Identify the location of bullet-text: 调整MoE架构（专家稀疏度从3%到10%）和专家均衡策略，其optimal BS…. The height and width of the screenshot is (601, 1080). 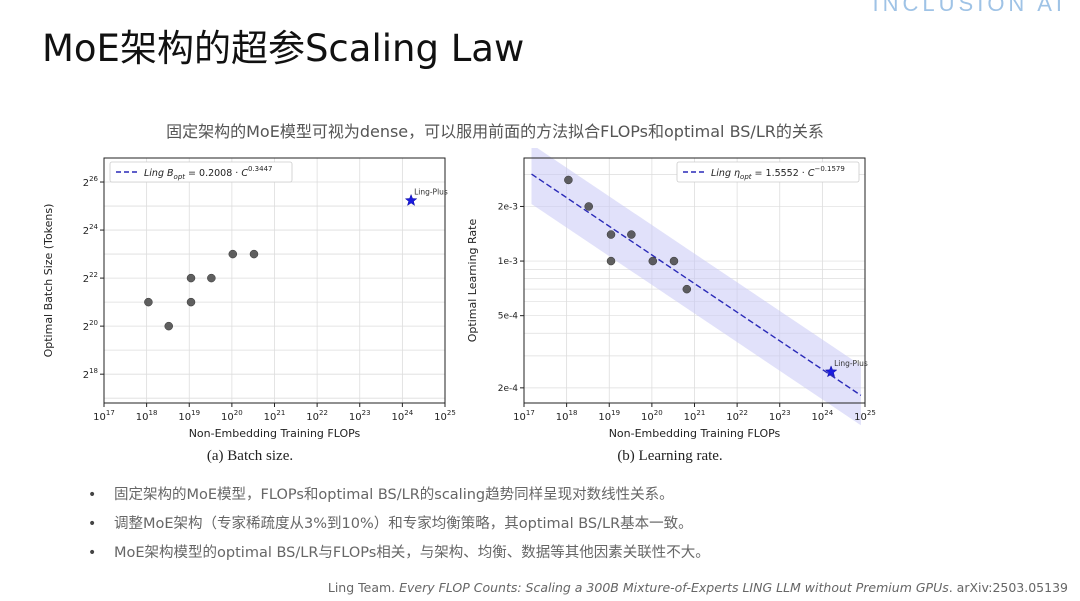
(403, 524).